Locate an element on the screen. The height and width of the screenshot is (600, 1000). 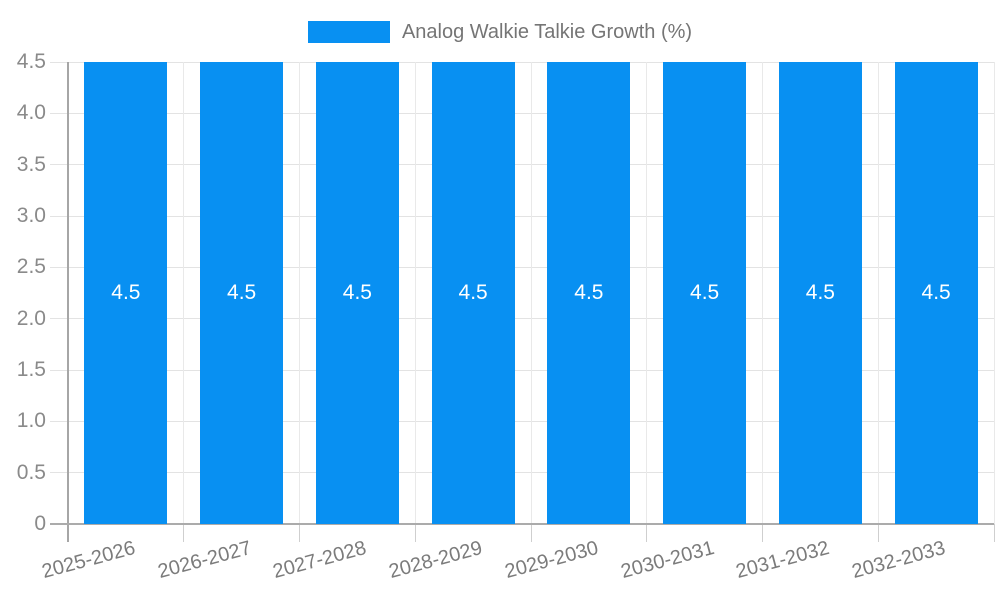
x-axis-category-label: 2026-2027 is located at coordinates (204, 560).